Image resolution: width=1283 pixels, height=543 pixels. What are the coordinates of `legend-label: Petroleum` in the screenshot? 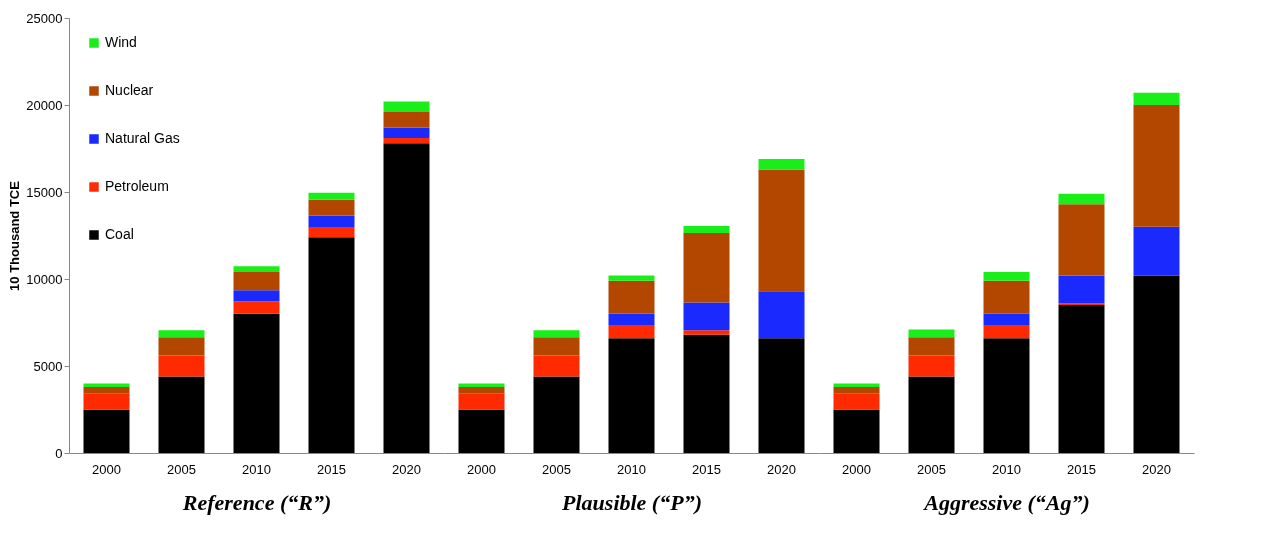 It's located at (137, 186).